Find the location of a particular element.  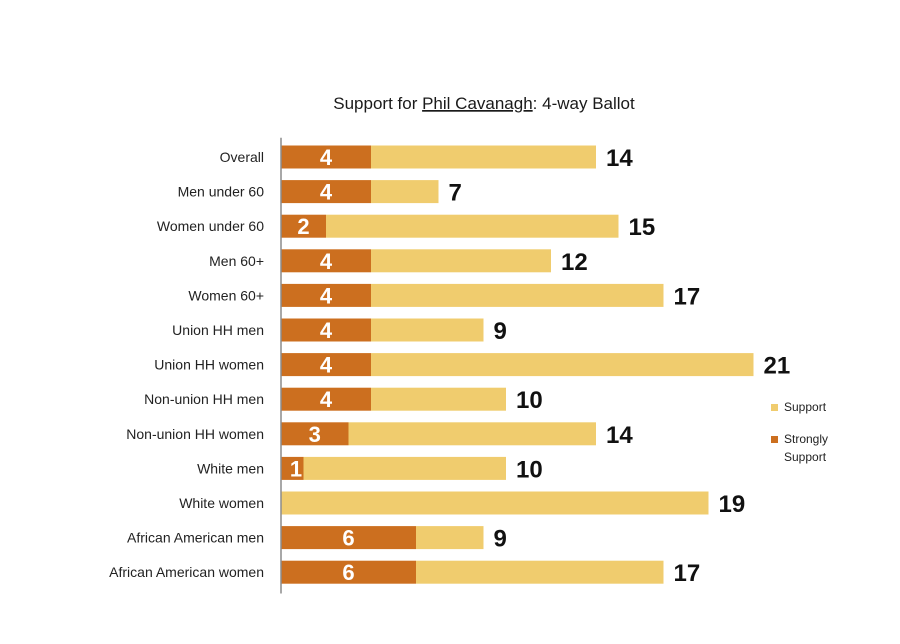

strongly-support-value-label: 2 is located at coordinates (303, 226).